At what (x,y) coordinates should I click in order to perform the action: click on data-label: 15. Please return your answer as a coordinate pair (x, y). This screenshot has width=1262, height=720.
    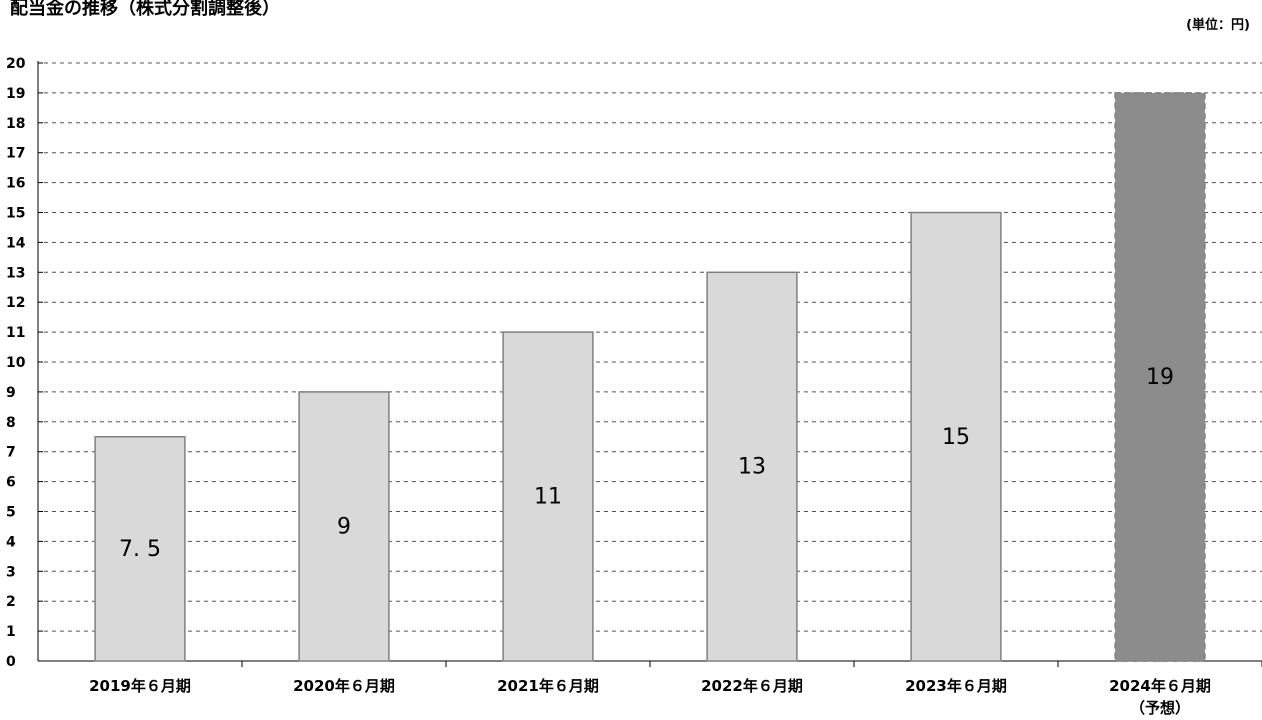
    Looking at the image, I should click on (956, 437).